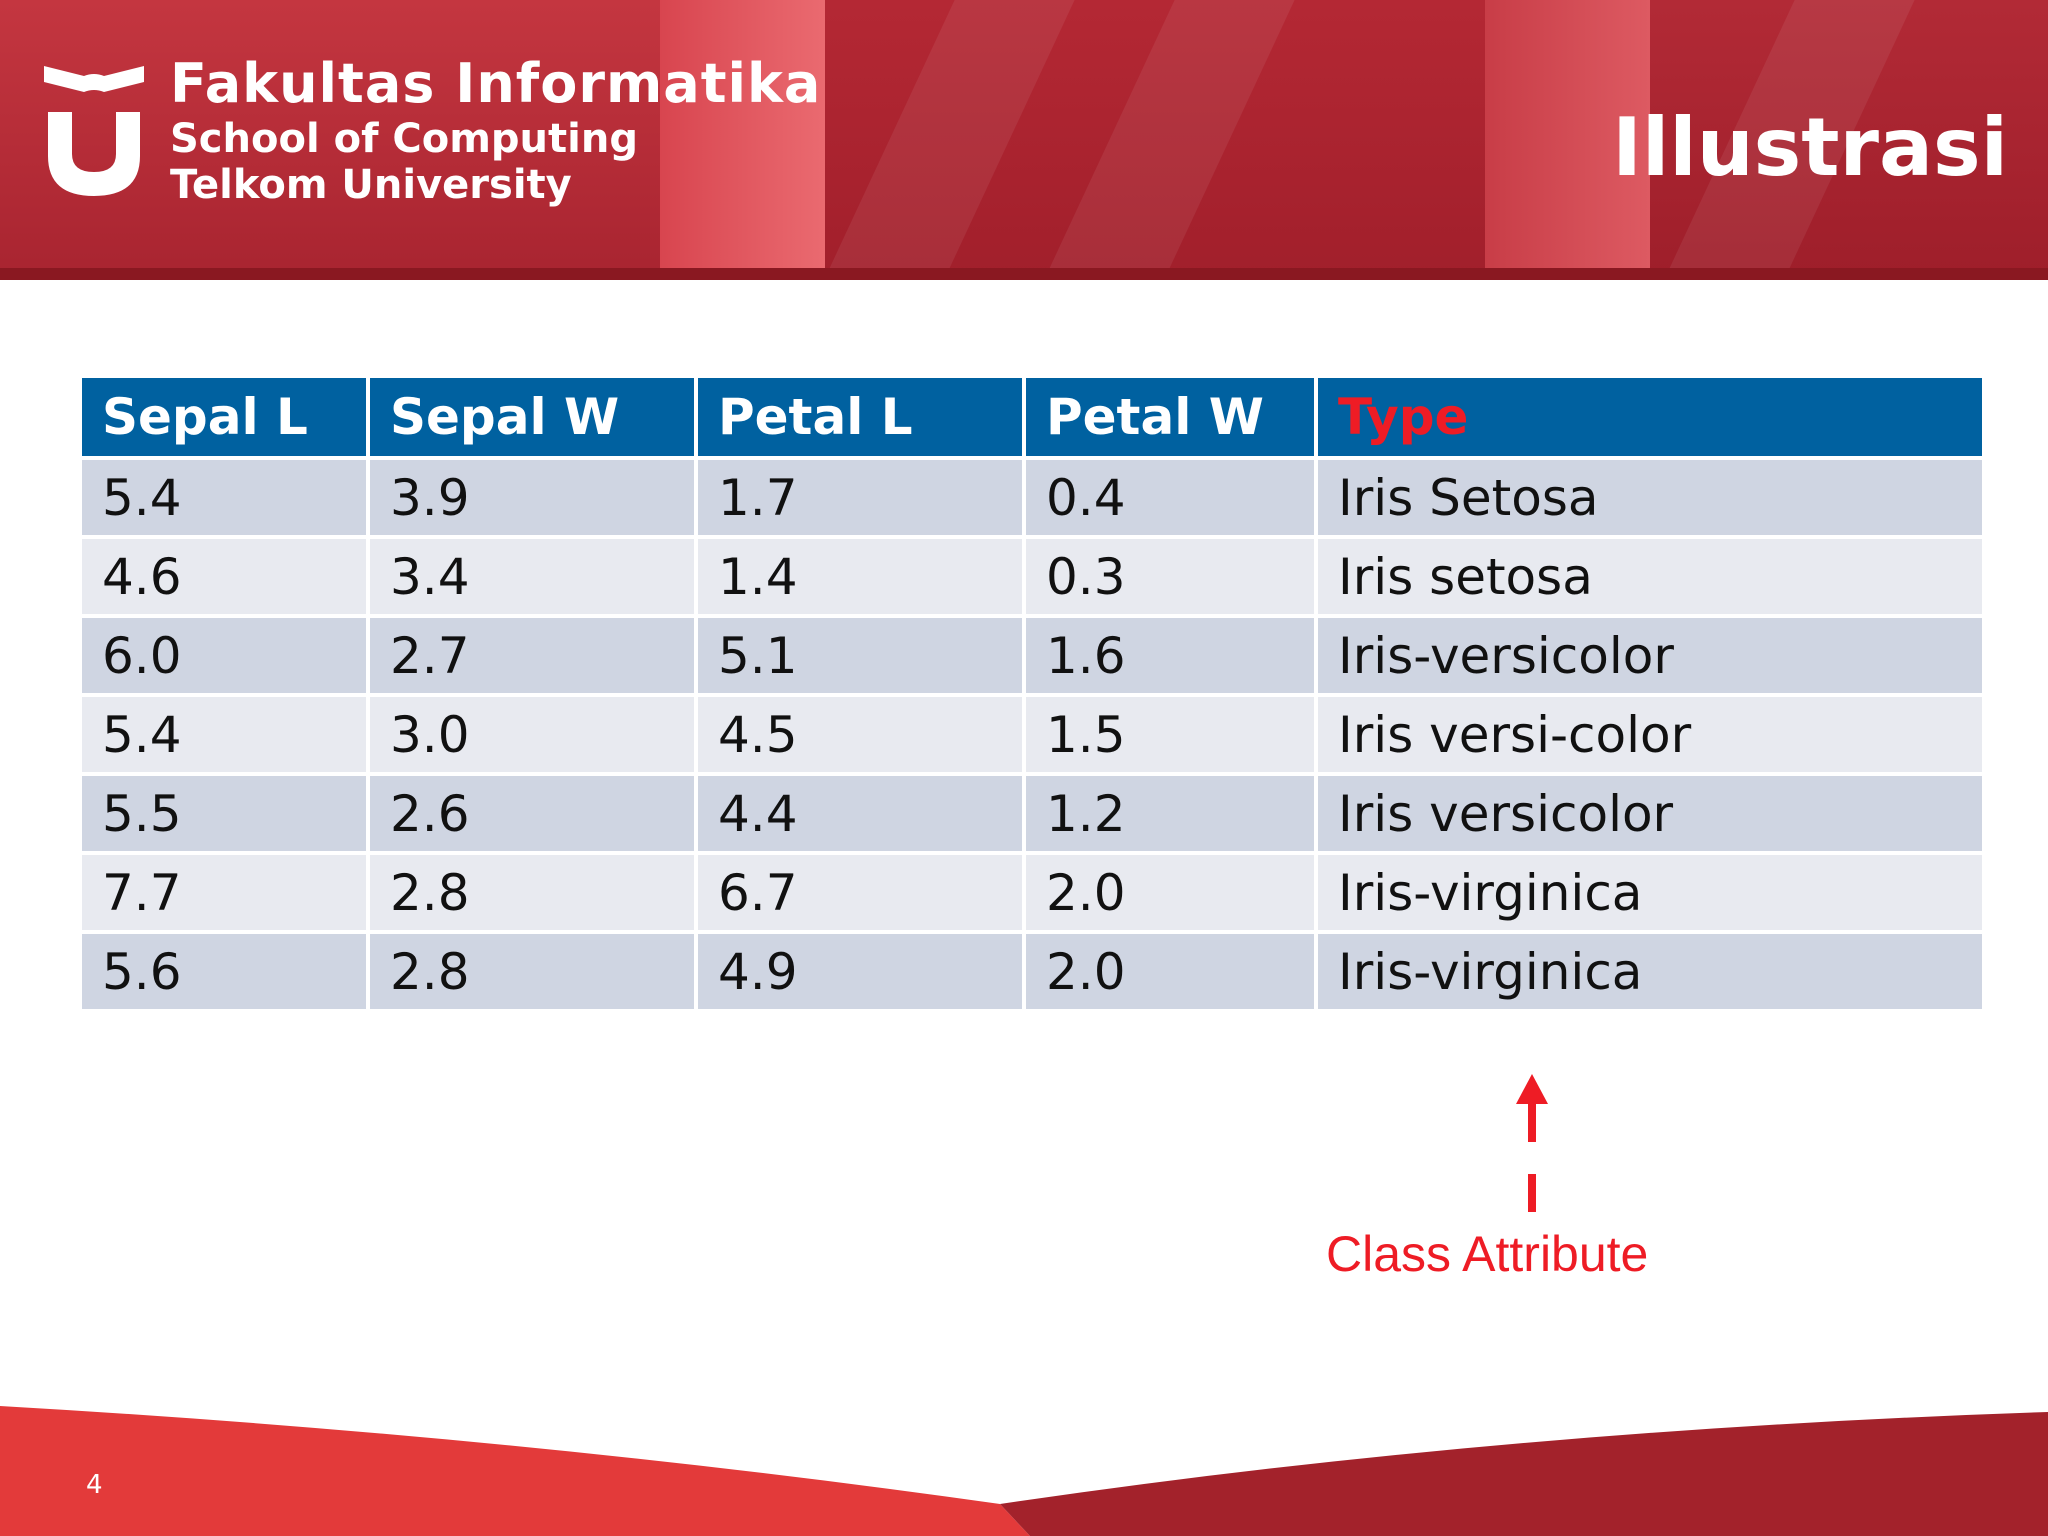 The width and height of the screenshot is (2048, 1536). Describe the element at coordinates (1170, 813) in the screenshot. I see `cell-petal-width: 1.2` at that location.